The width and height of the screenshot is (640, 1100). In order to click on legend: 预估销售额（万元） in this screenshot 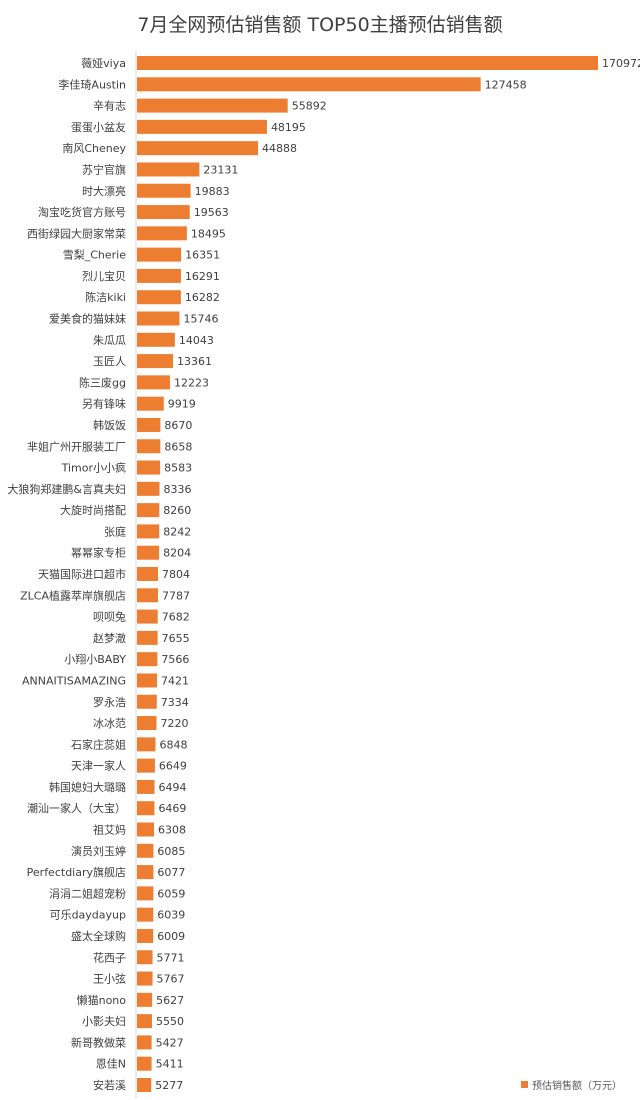, I will do `click(571, 1084)`.